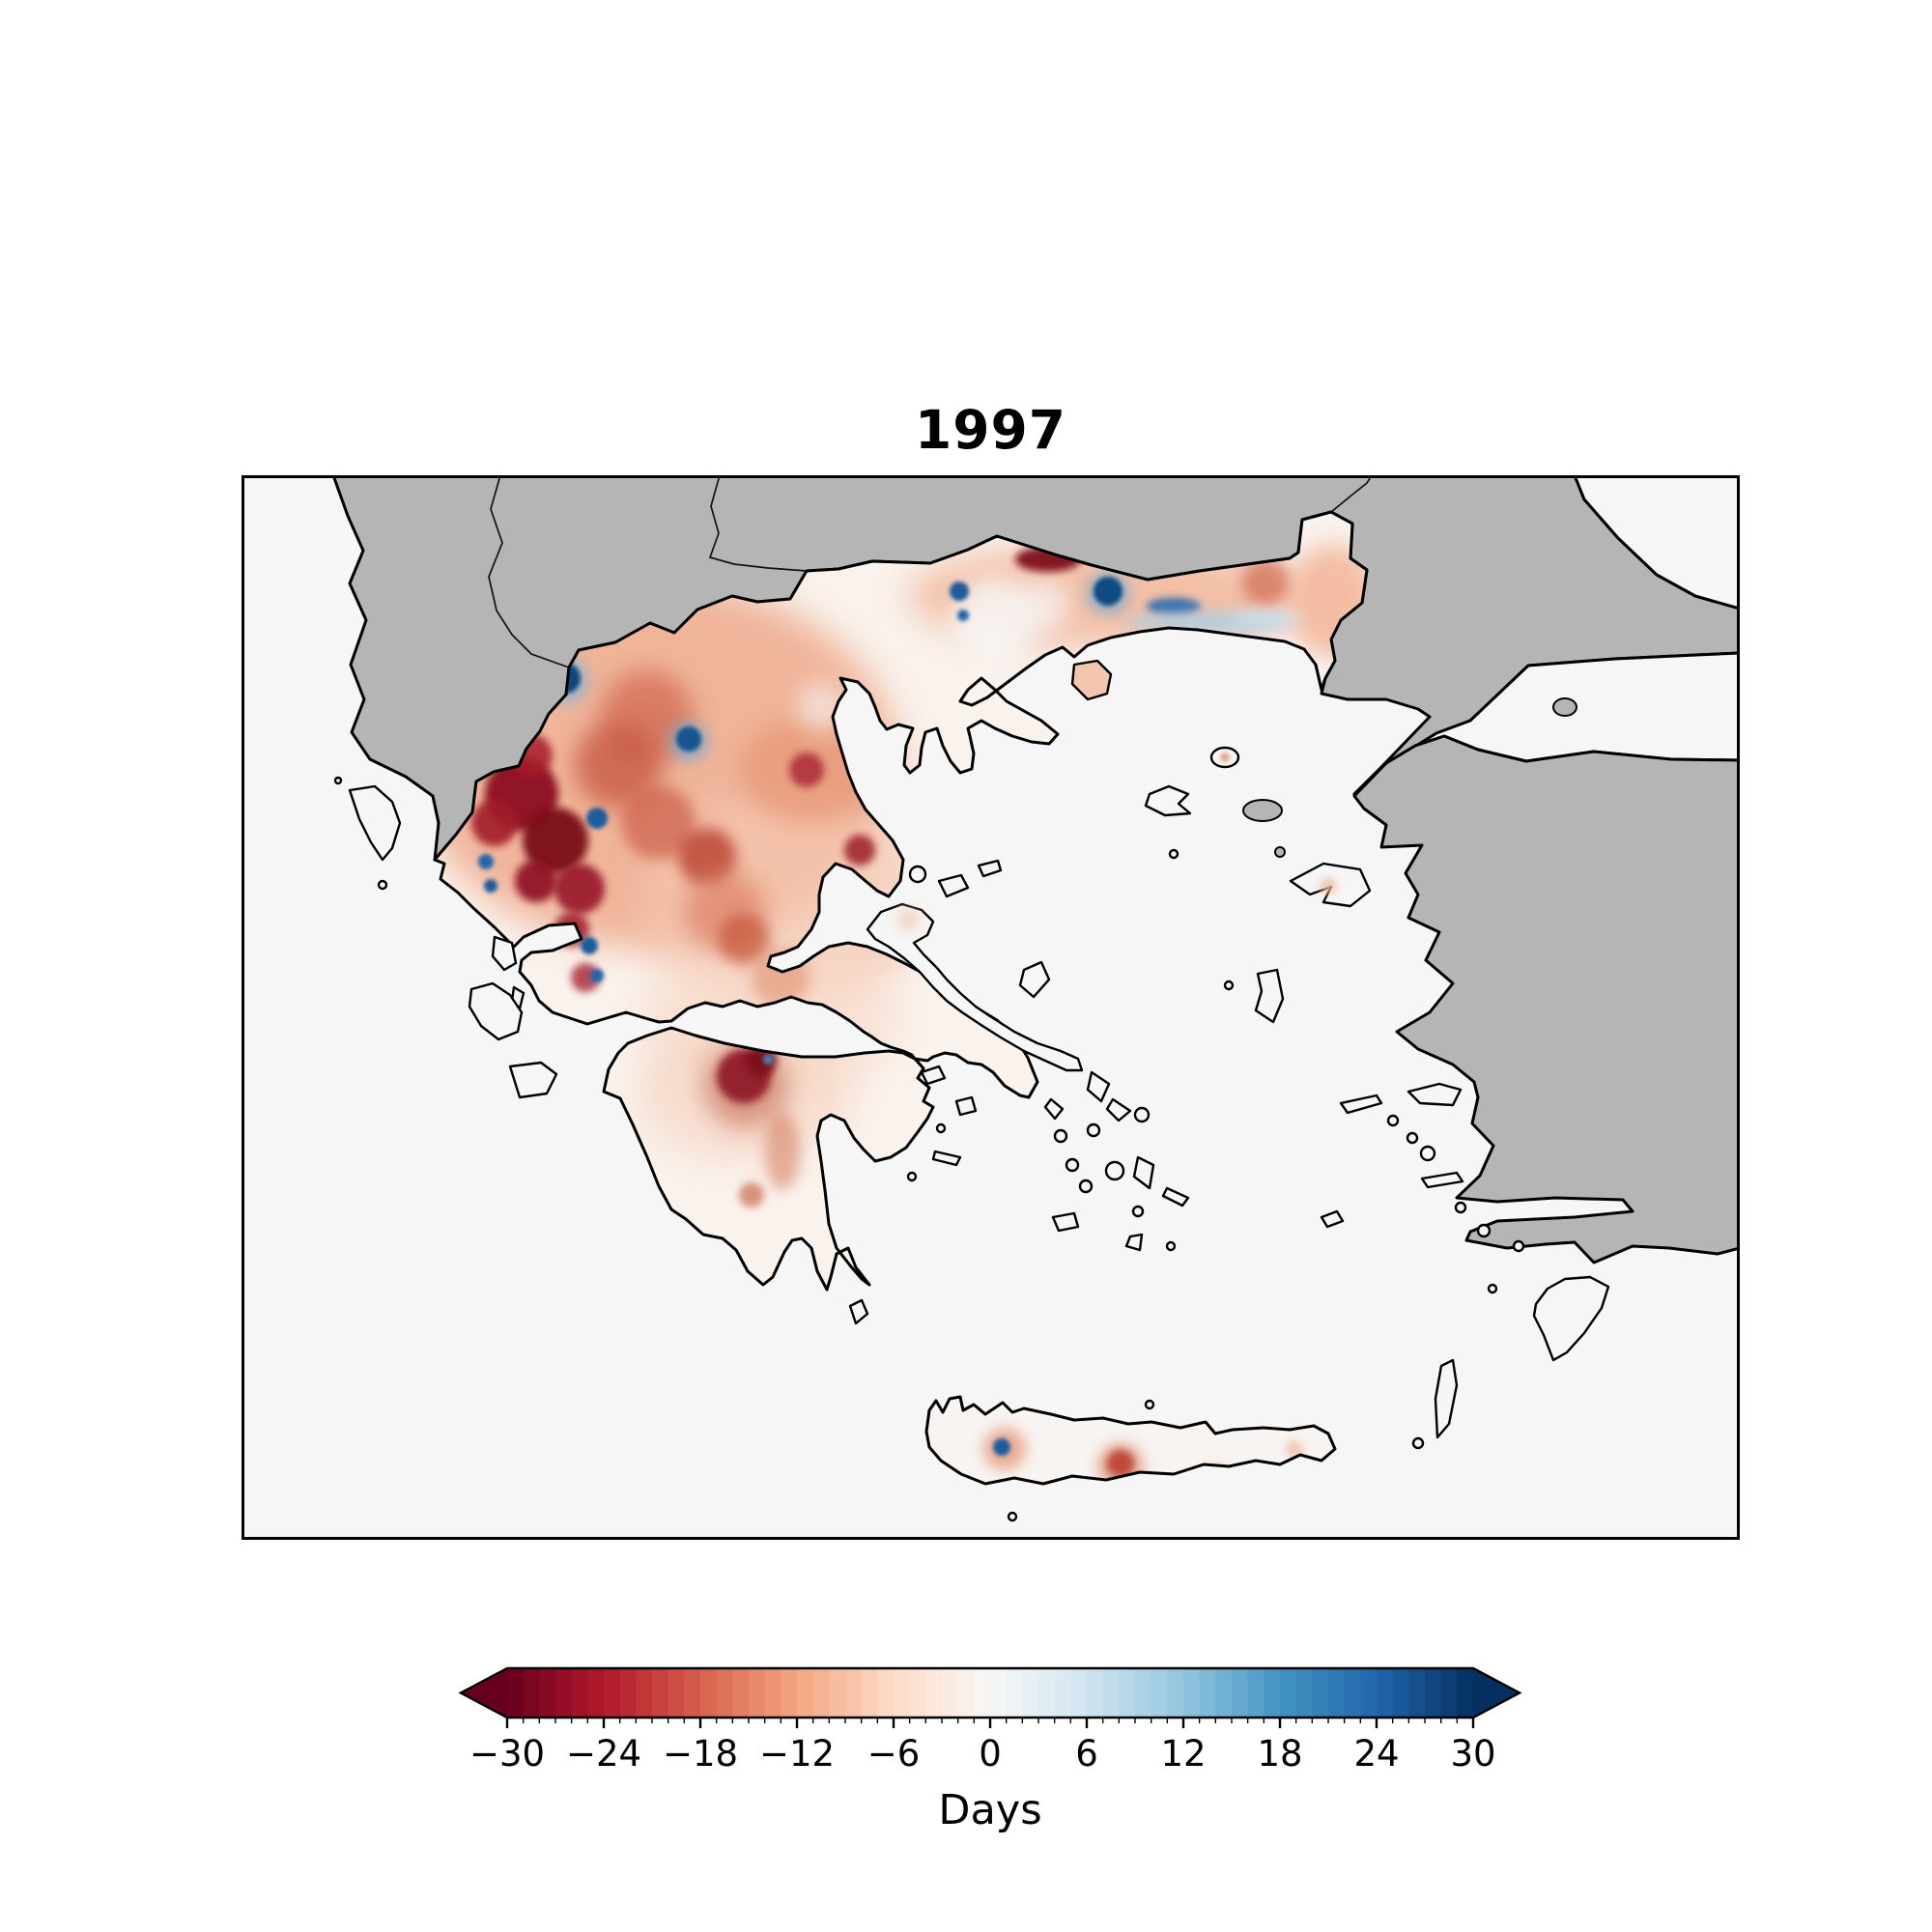 The height and width of the screenshot is (1932, 1932). Describe the element at coordinates (1171, 1246) in the screenshot. I see `island-anafi` at that location.